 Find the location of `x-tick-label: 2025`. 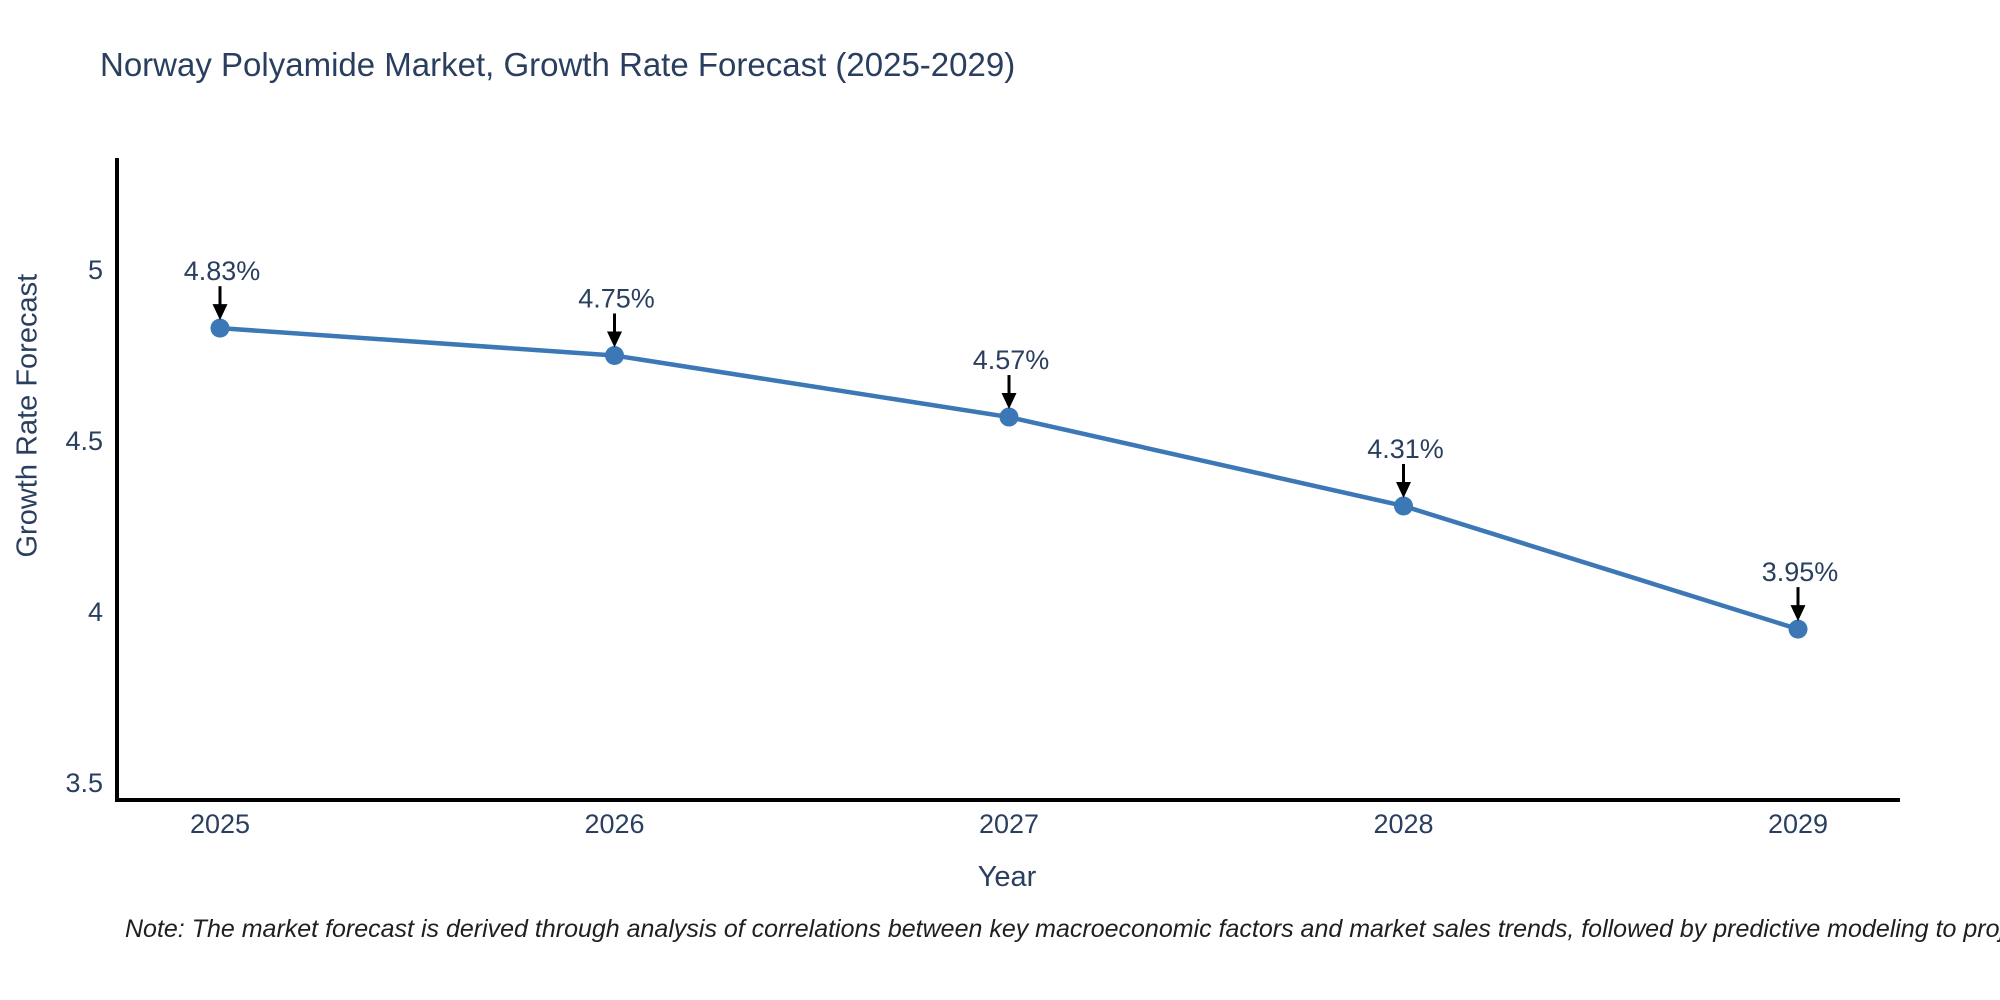

x-tick-label: 2025 is located at coordinates (220, 824).